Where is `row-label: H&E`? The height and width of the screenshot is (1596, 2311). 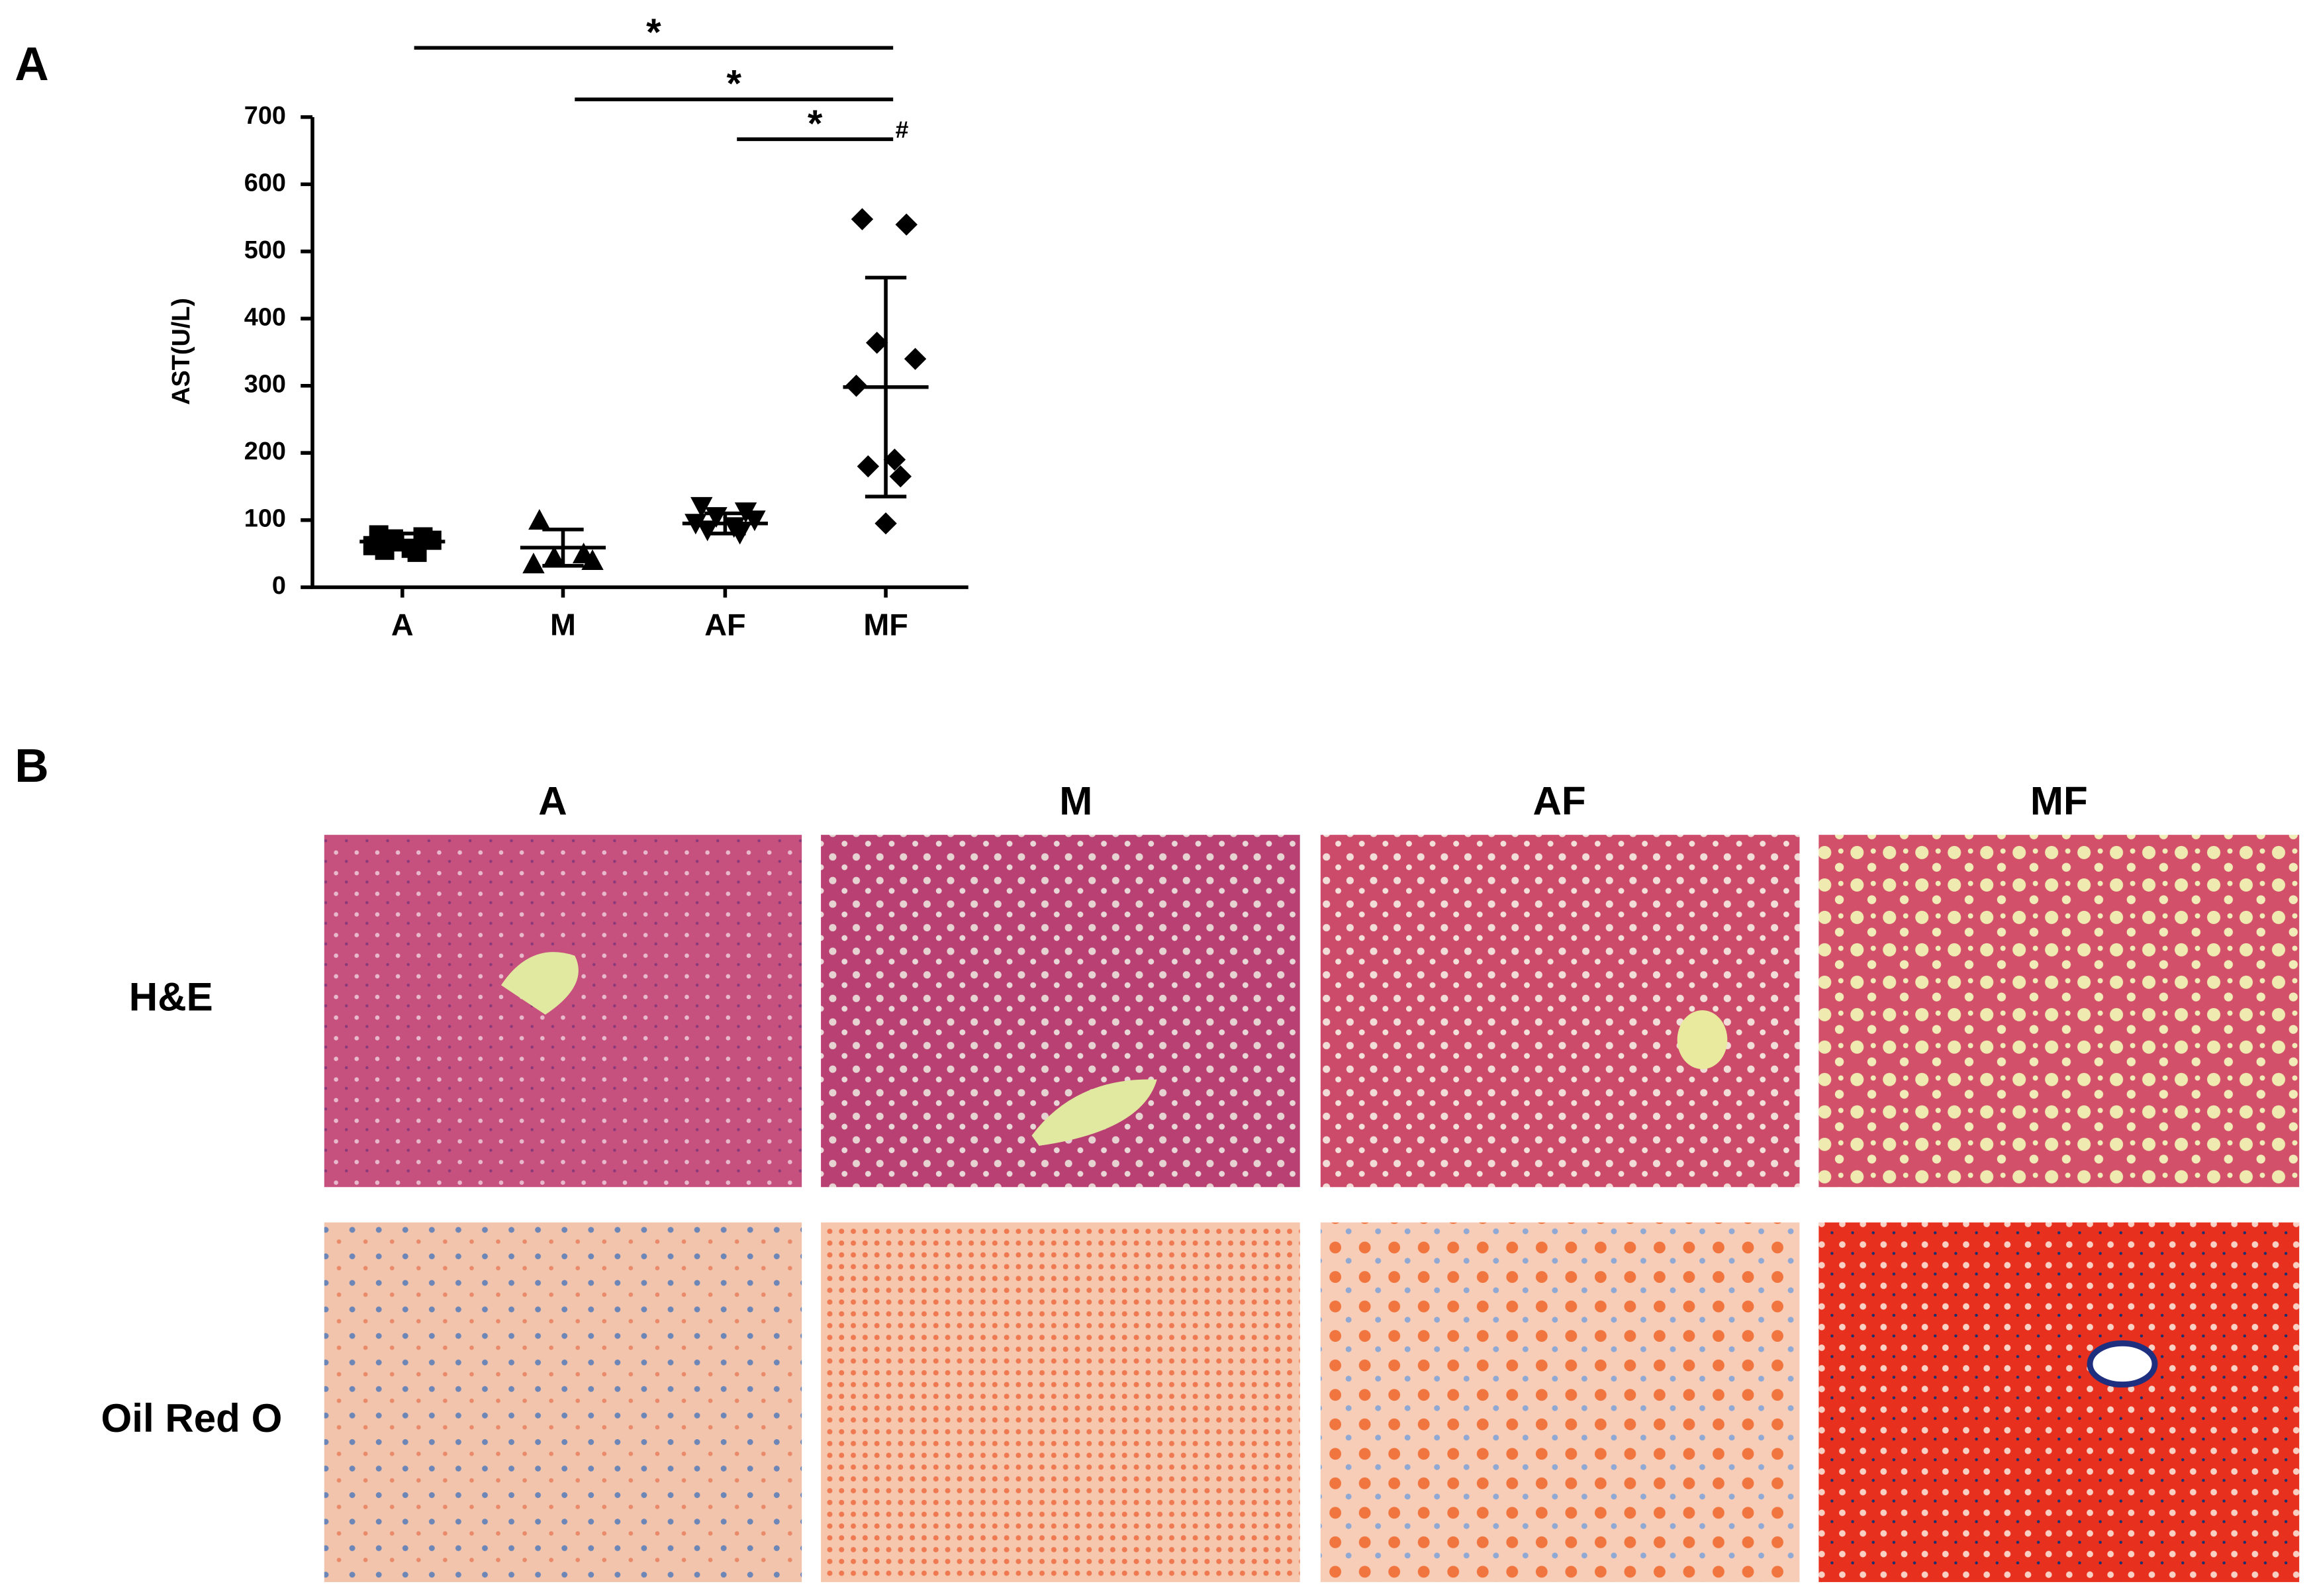
row-label: H&E is located at coordinates (171, 996).